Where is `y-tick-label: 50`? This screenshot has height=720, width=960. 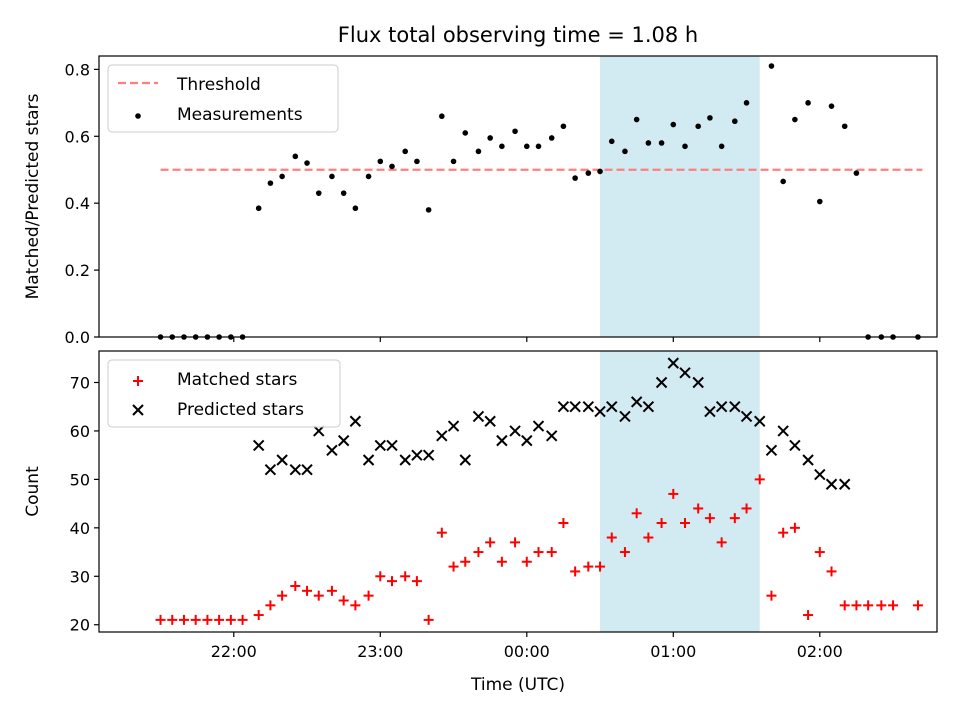
y-tick-label: 50 is located at coordinates (80, 479).